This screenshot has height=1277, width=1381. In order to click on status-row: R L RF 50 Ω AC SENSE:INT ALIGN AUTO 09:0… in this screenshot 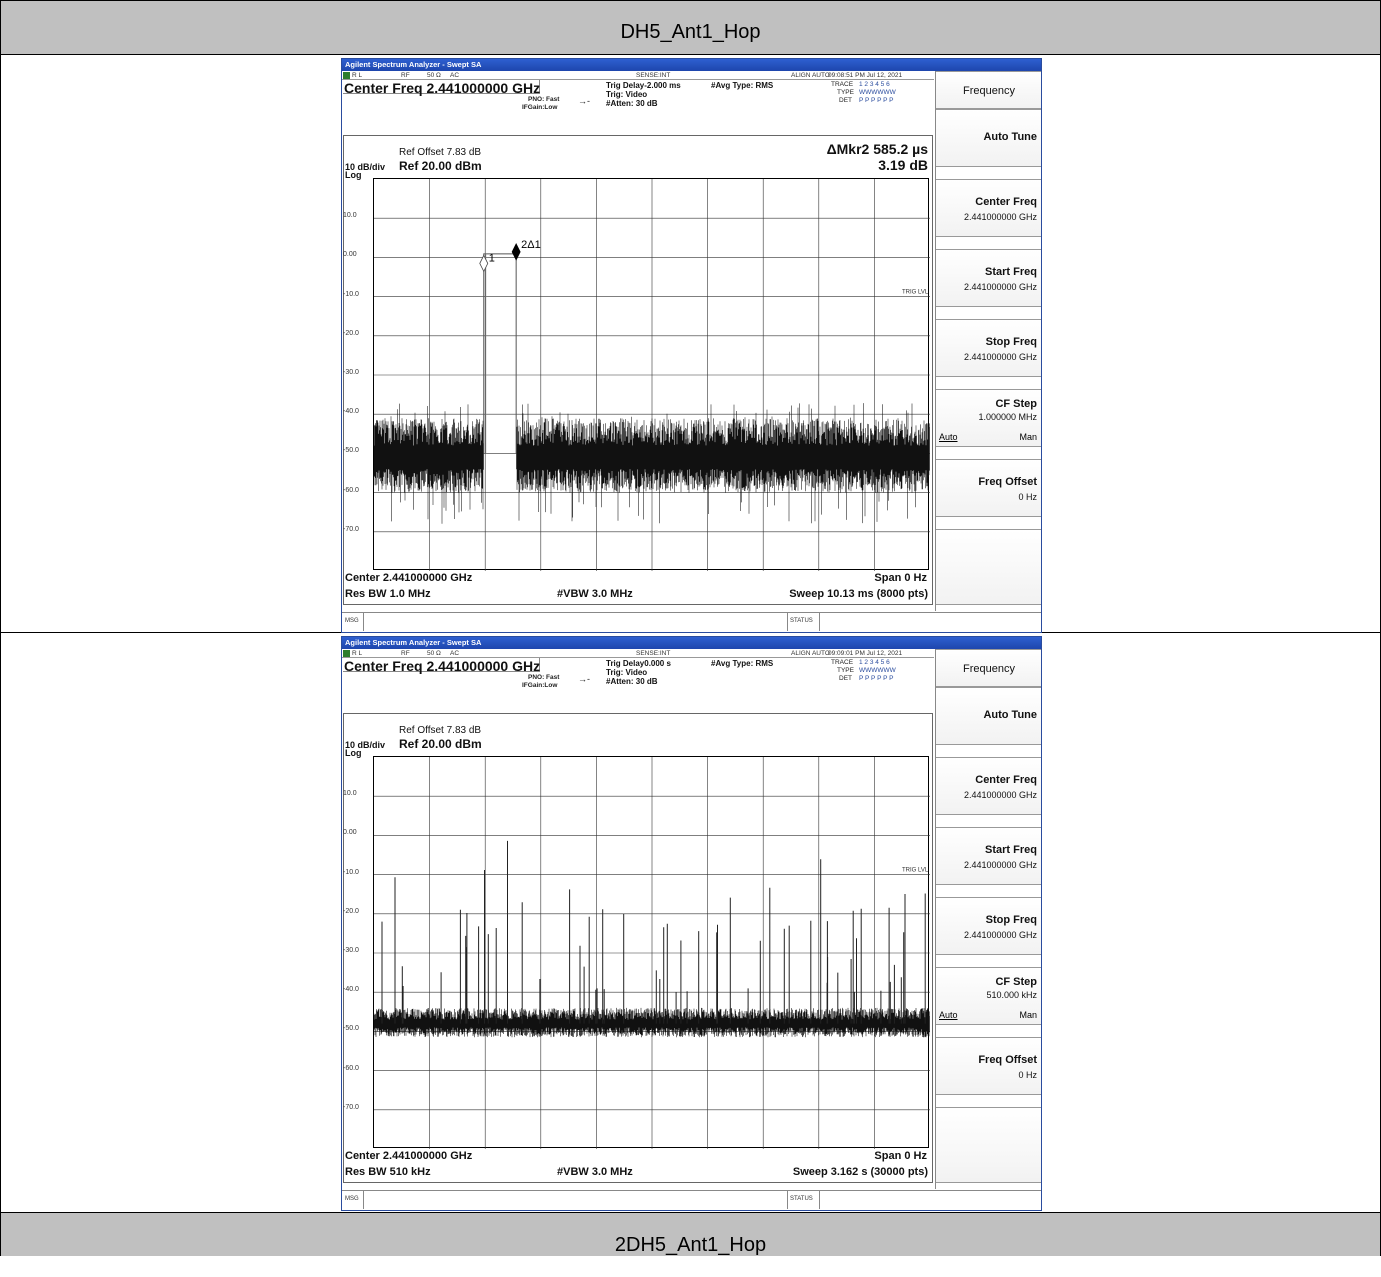, I will do `click(638, 75)`.